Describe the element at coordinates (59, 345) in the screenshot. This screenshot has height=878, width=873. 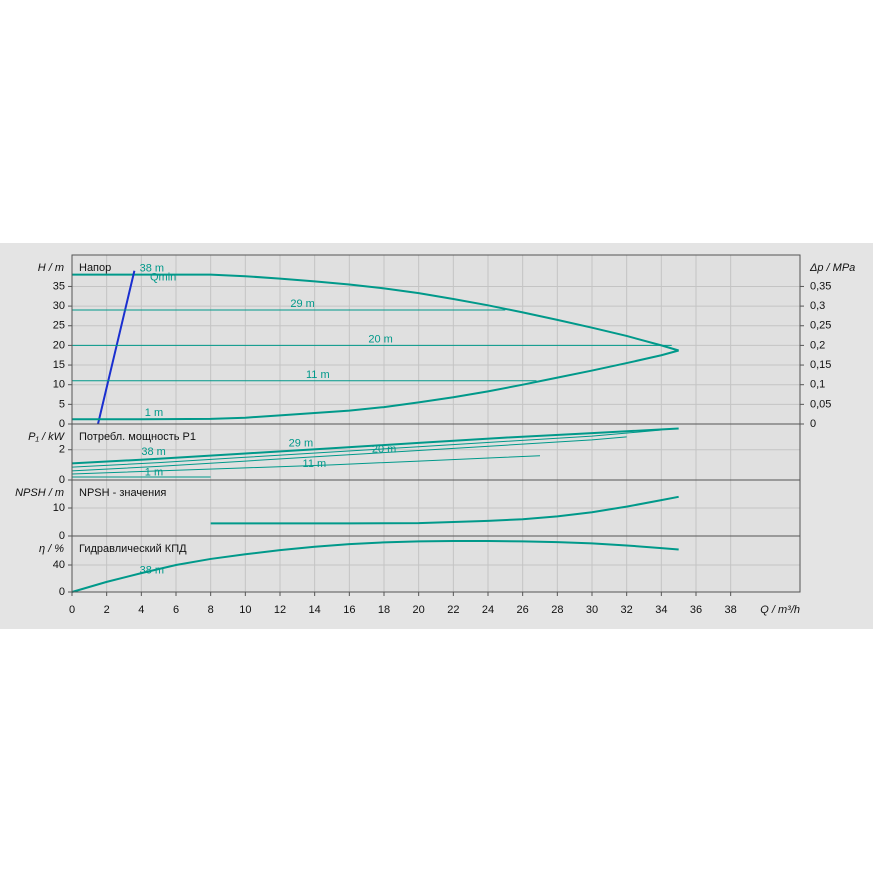
I see `y-tick-label: 20` at that location.